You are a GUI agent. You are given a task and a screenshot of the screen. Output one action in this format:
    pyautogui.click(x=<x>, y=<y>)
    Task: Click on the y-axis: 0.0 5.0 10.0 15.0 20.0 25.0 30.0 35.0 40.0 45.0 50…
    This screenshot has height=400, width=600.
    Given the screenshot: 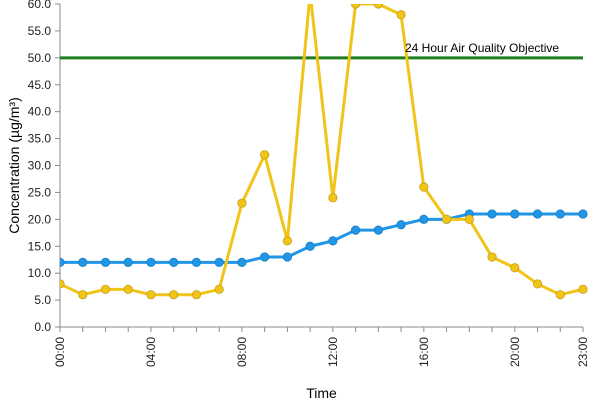 What is the action you would take?
    pyautogui.click(x=44, y=167)
    